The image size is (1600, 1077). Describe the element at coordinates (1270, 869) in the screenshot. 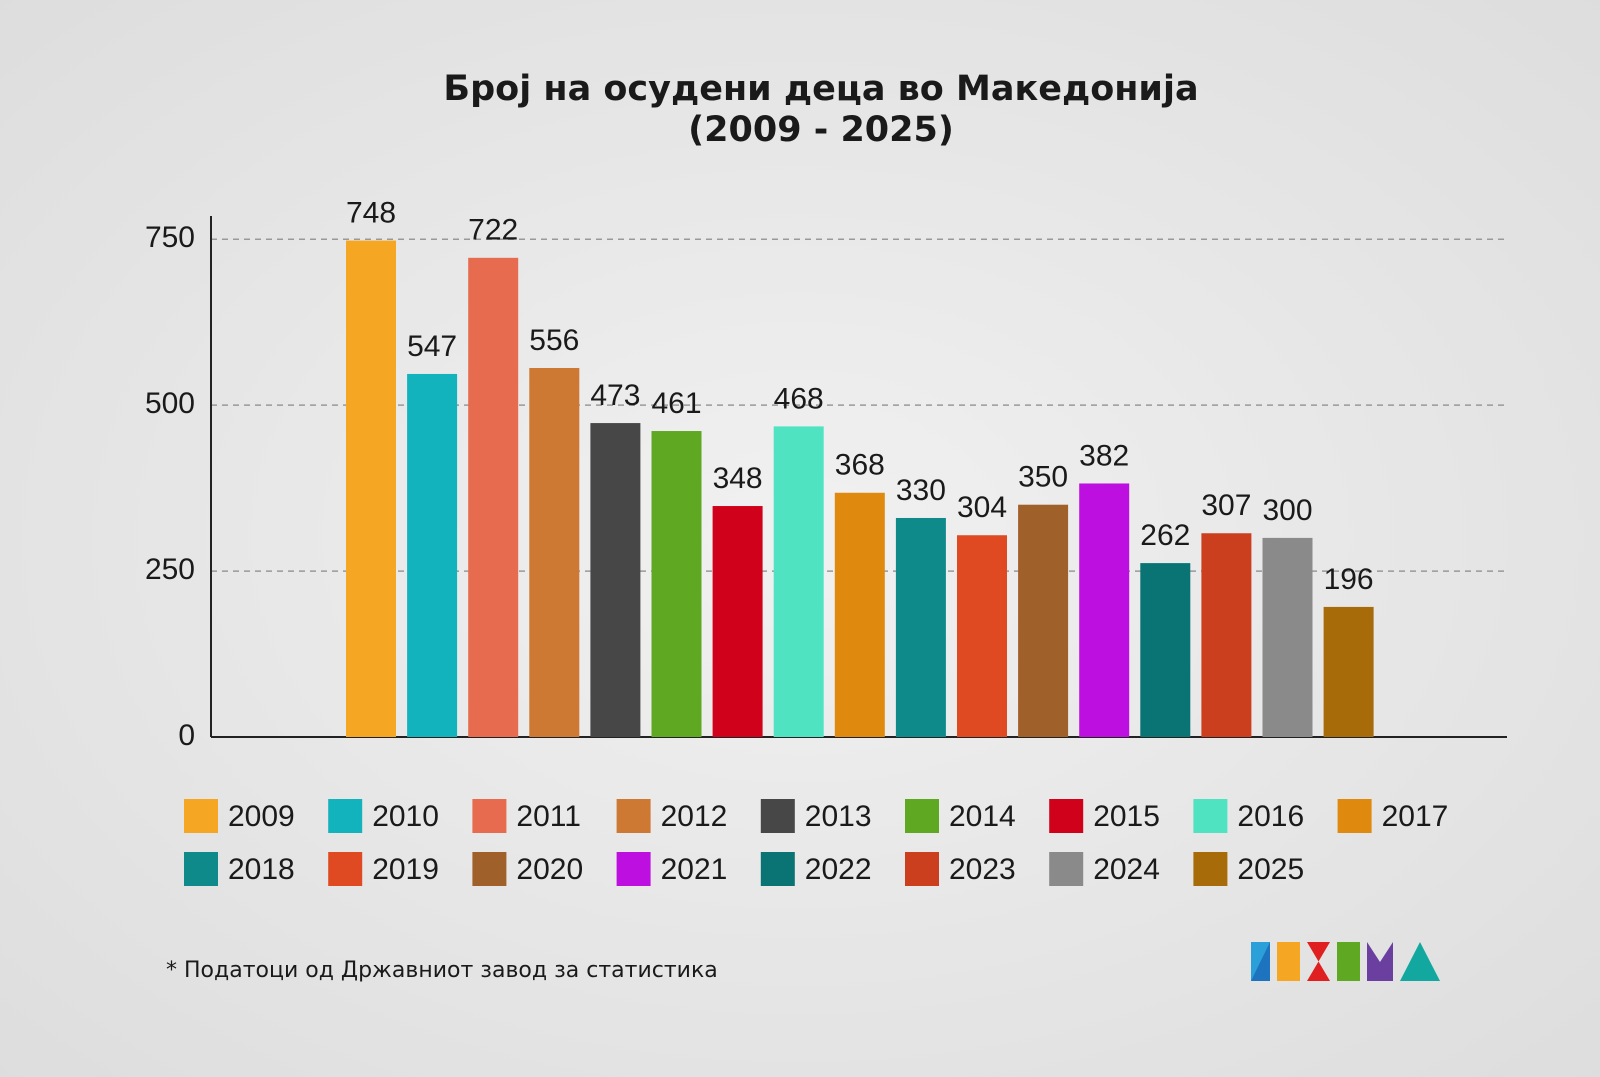

I see `legend-label: 2025` at that location.